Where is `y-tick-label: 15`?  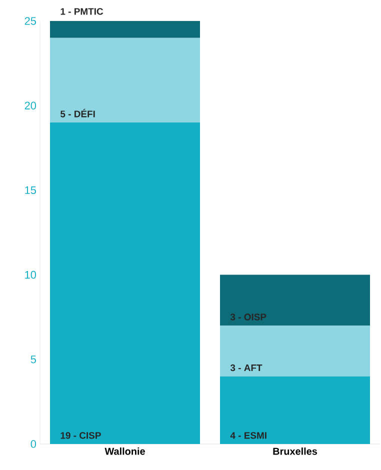
y-tick-label: 15 is located at coordinates (30, 190).